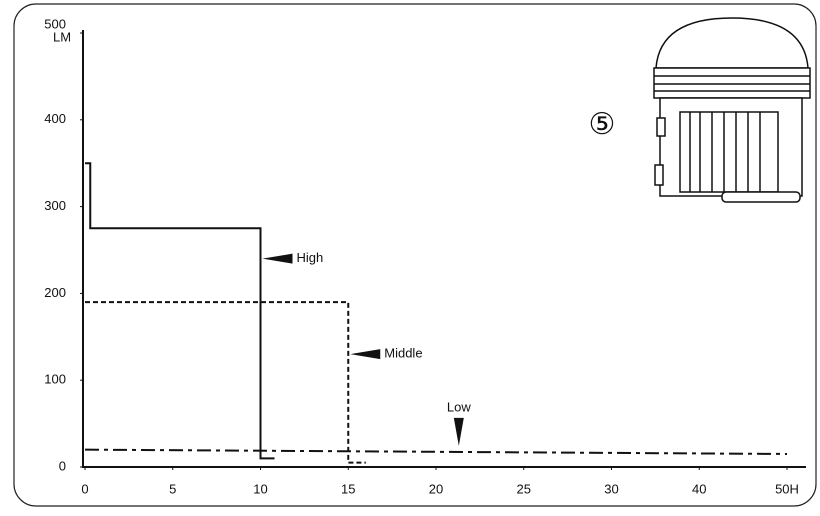  Describe the element at coordinates (403, 353) in the screenshot. I see `annotation: Middle` at that location.